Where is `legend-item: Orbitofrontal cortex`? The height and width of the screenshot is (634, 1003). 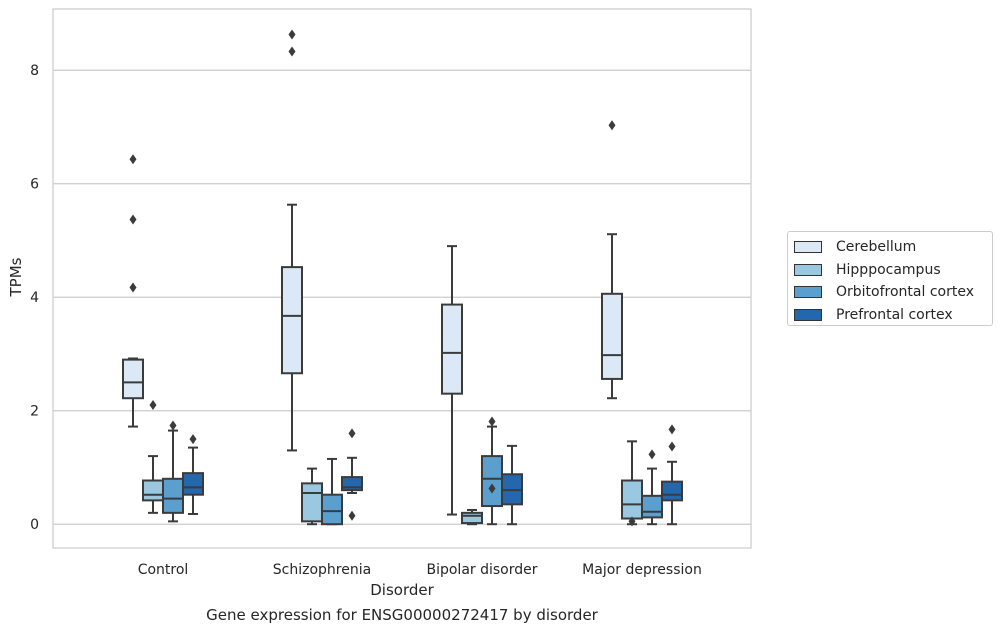 legend-item: Orbitofrontal cortex is located at coordinates (890, 292).